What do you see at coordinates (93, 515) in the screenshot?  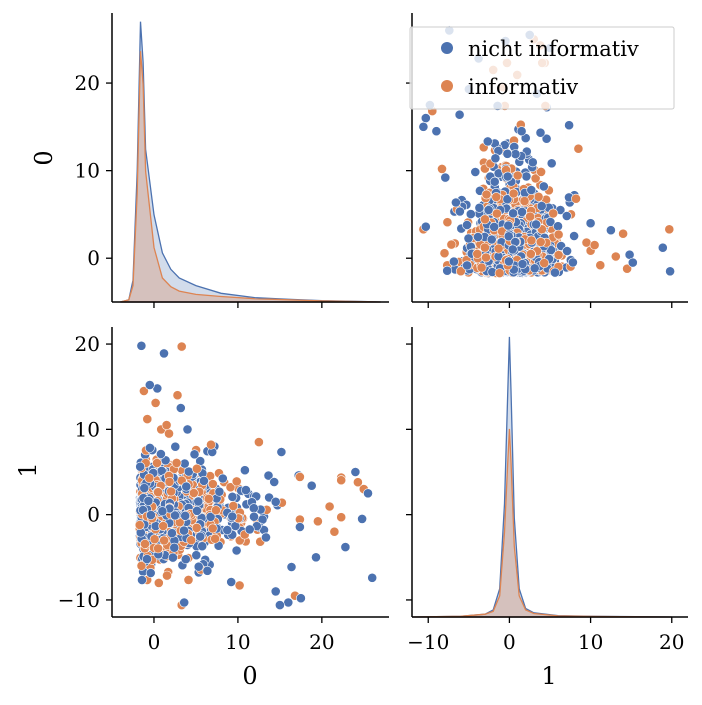 I see `y-tick-label-var1: 0` at bounding box center [93, 515].